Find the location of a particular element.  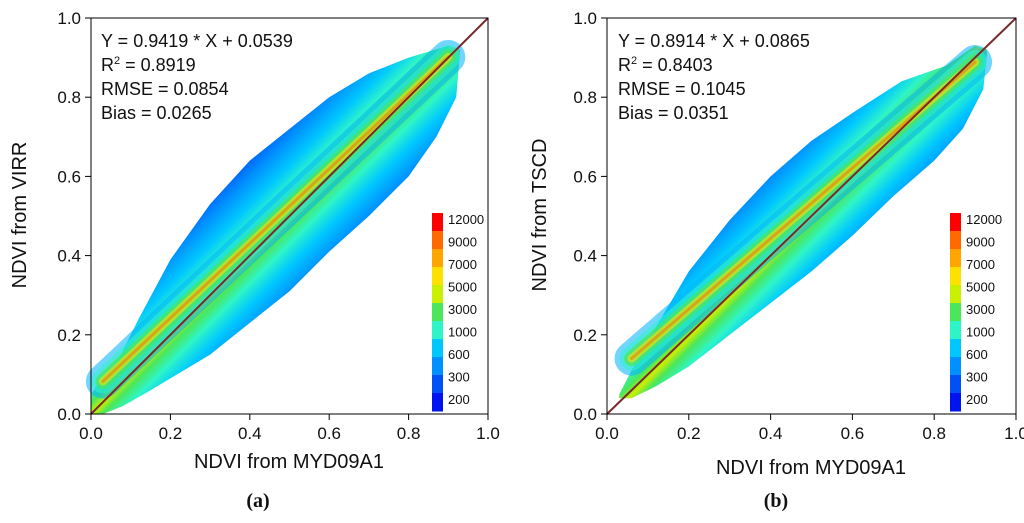

regression-equation-a: Y = 0.9419 * X + 0.0539 is located at coordinates (197, 41).